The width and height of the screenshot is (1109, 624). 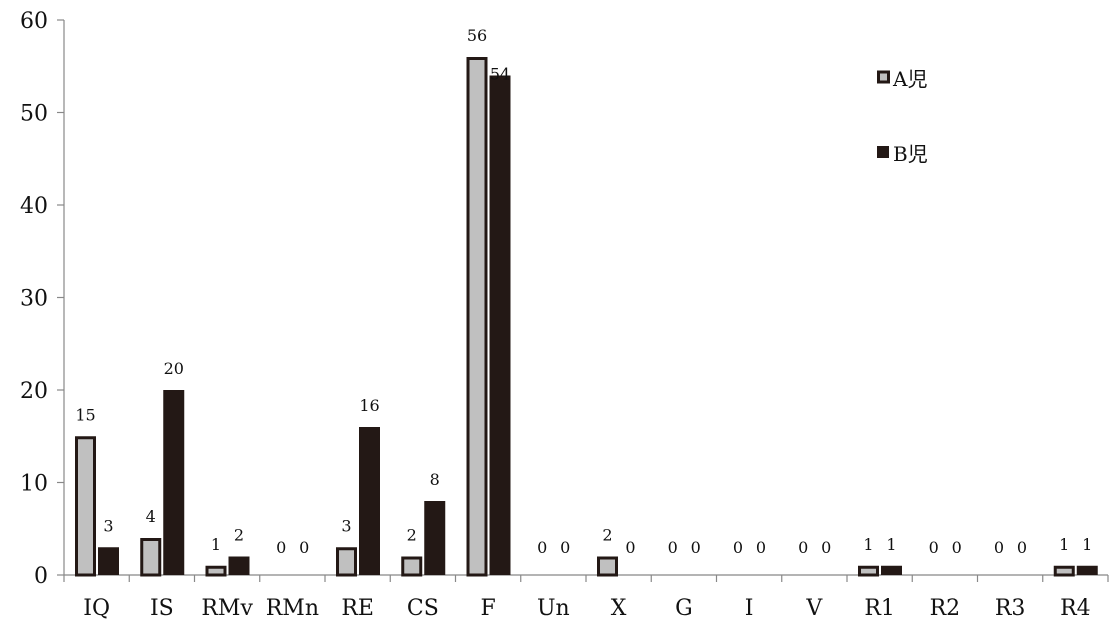 What do you see at coordinates (346, 525) in the screenshot?
I see `data-label-series-a: 3` at bounding box center [346, 525].